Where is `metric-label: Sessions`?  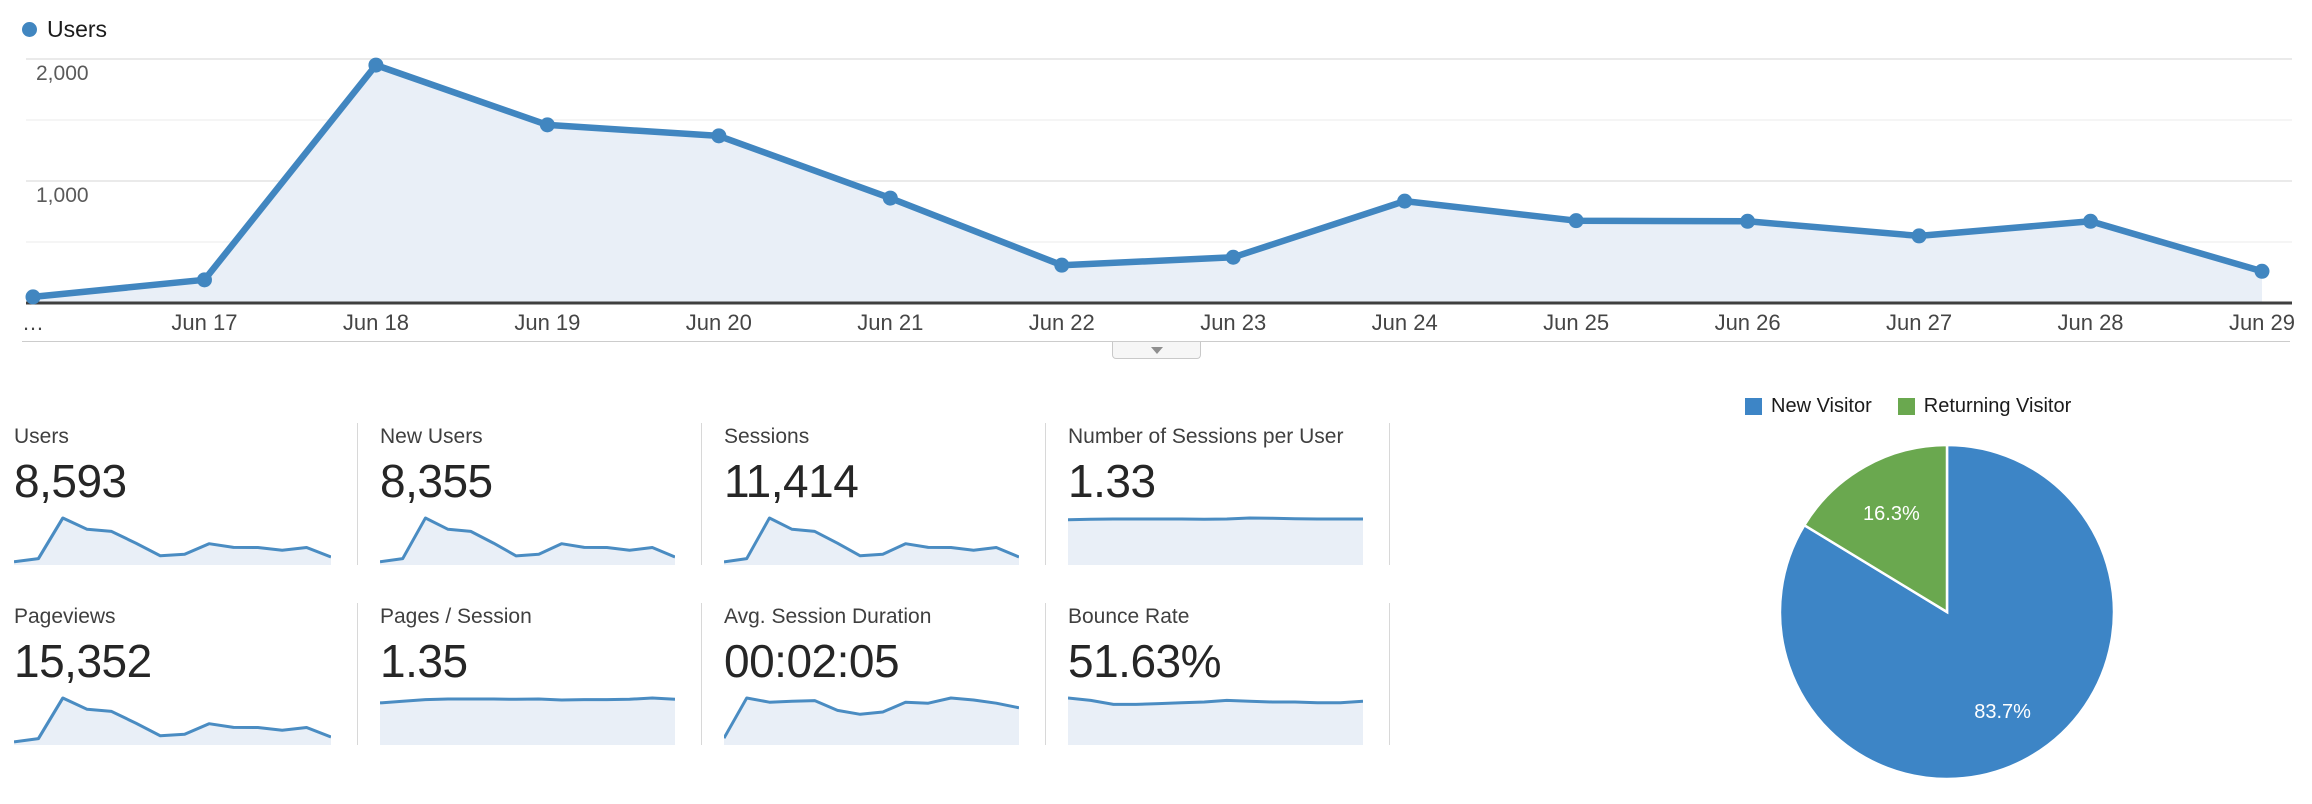
metric-label: Sessions is located at coordinates (767, 436).